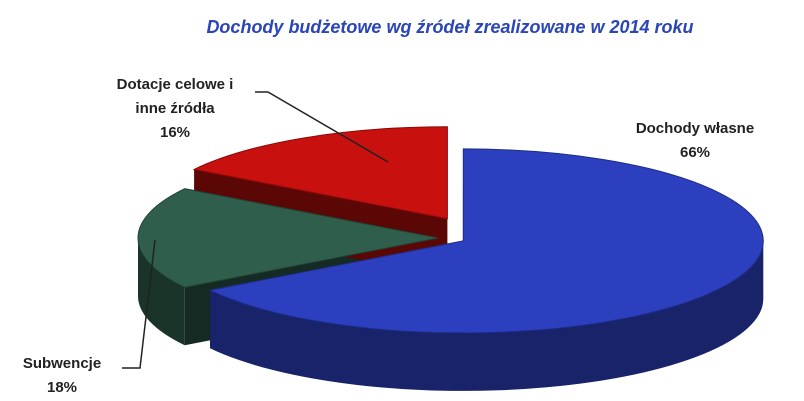 The height and width of the screenshot is (401, 804). What do you see at coordinates (175, 96) in the screenshot?
I see `slice-label: Dotacje celowe i inne źródła` at bounding box center [175, 96].